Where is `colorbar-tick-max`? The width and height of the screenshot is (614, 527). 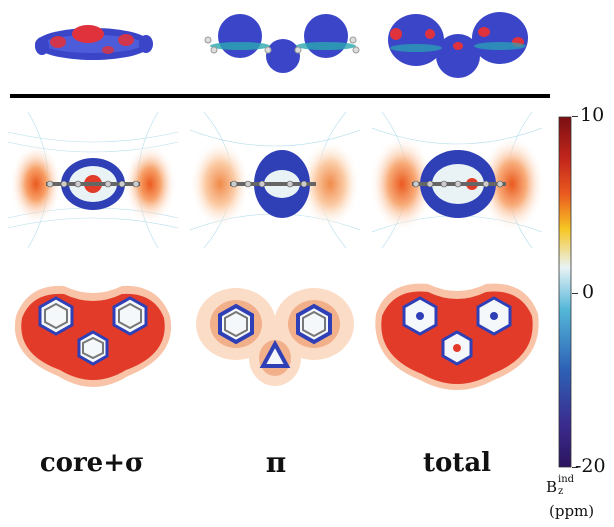 colorbar-tick-max is located at coordinates (575, 116).